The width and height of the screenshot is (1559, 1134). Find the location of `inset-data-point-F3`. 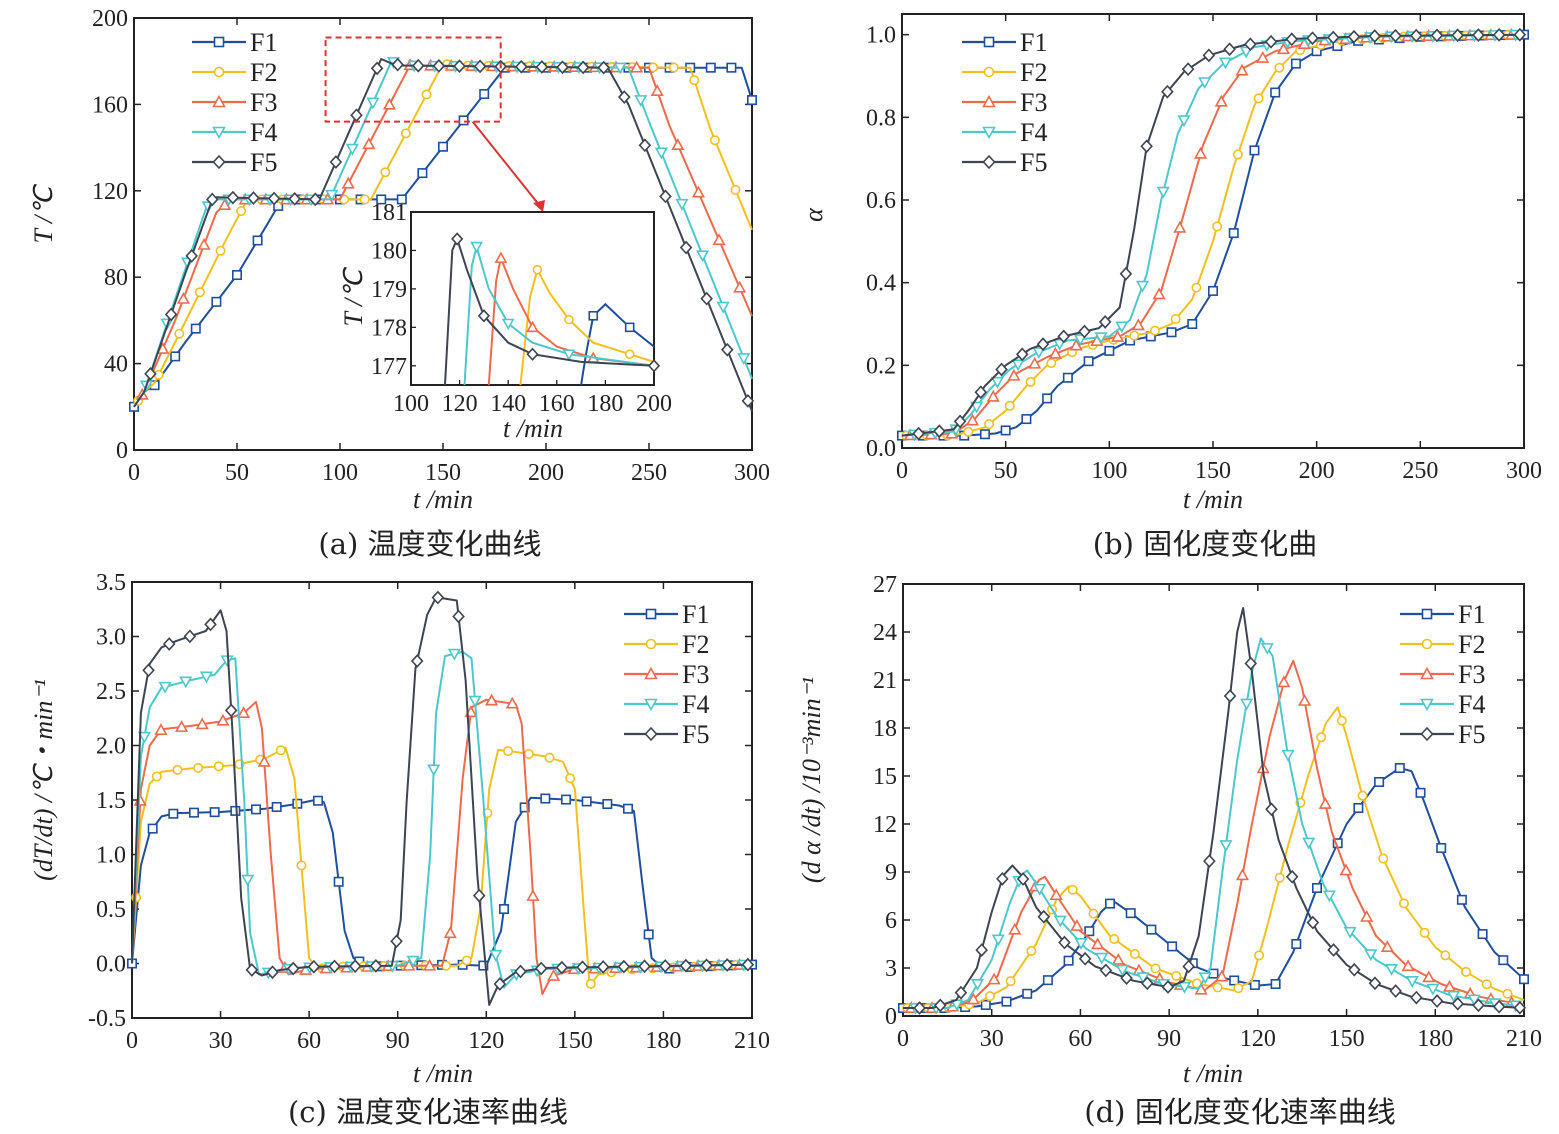

inset-data-point-F3 is located at coordinates (532, 326).